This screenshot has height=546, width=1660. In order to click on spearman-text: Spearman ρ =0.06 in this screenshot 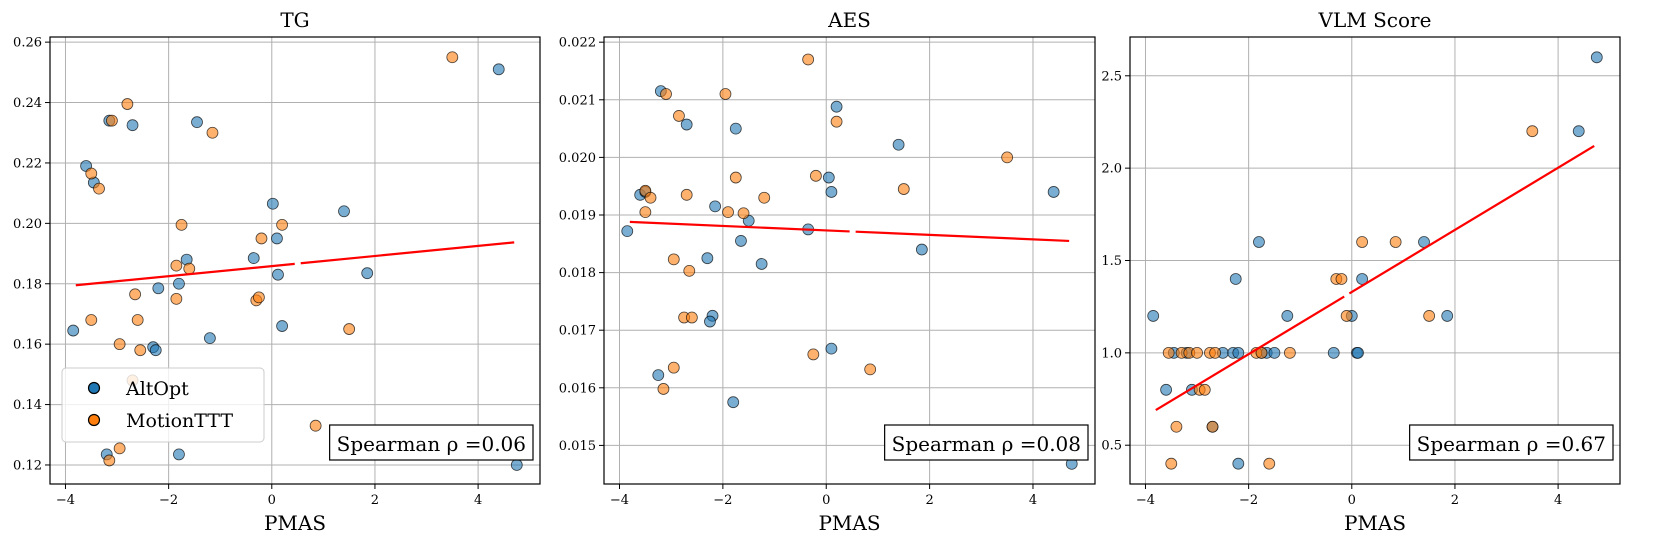, I will do `click(431, 444)`.